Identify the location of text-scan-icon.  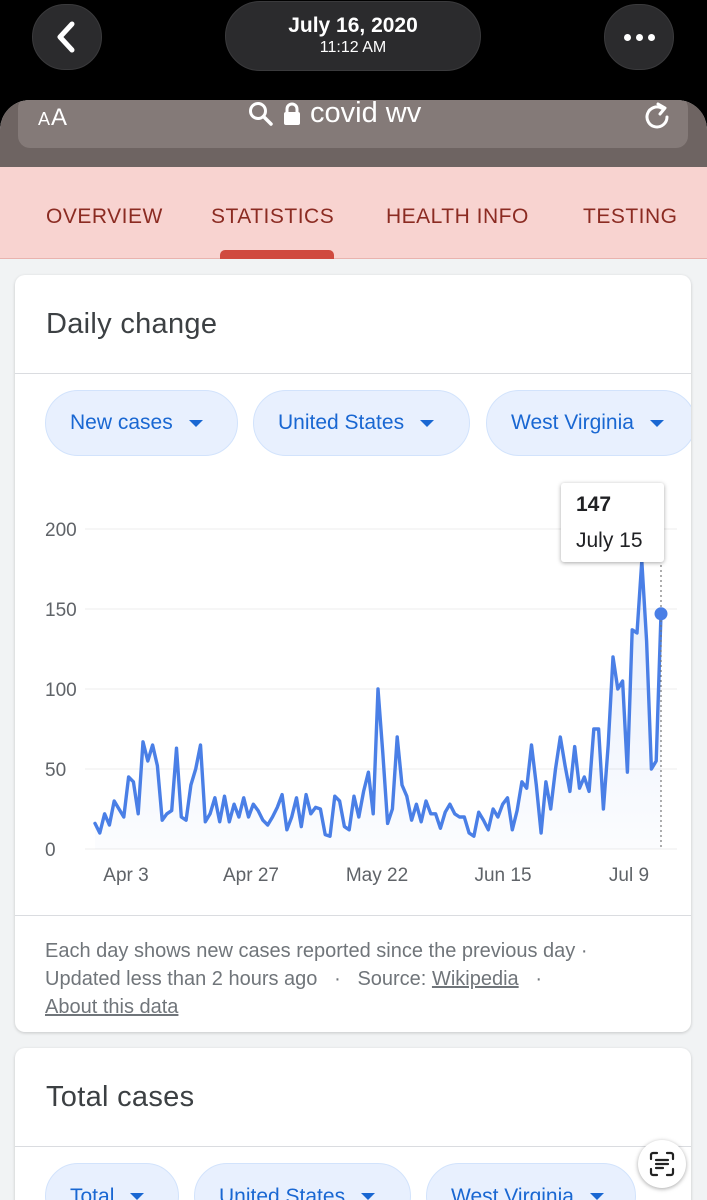
(662, 1164).